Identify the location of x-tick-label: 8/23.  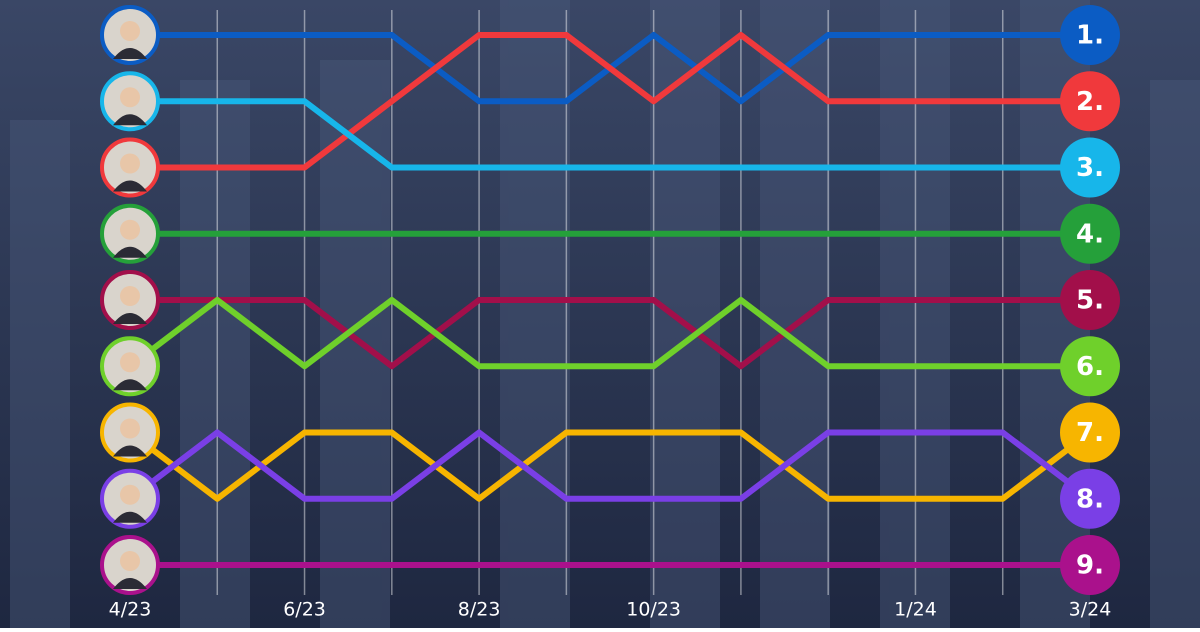
(479, 610).